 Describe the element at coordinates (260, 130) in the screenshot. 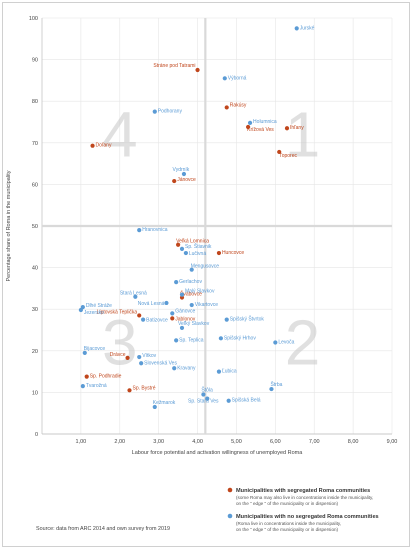

I see `point-label-krizova-ves: Krížová Ves` at that location.